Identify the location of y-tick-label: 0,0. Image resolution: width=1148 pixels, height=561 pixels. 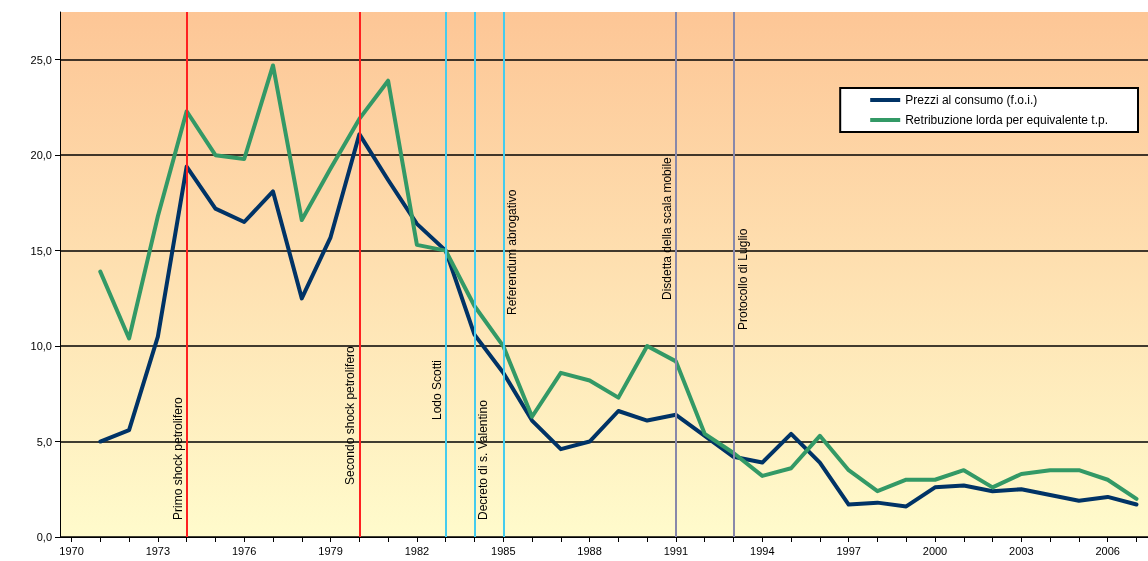
(44, 537).